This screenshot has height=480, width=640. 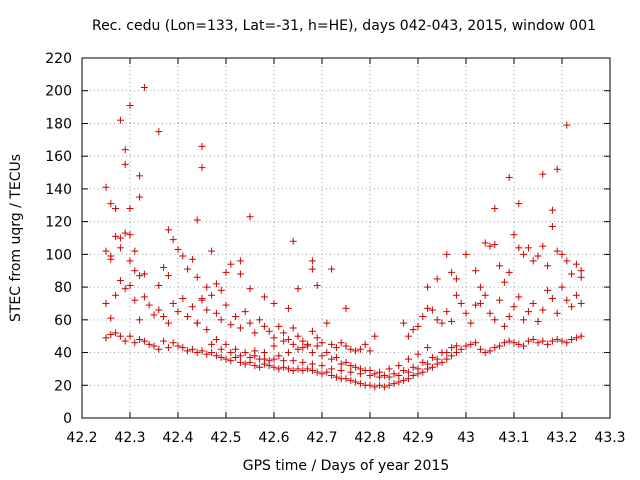 I want to click on x-tick-label: 42.2, so click(x=81, y=438).